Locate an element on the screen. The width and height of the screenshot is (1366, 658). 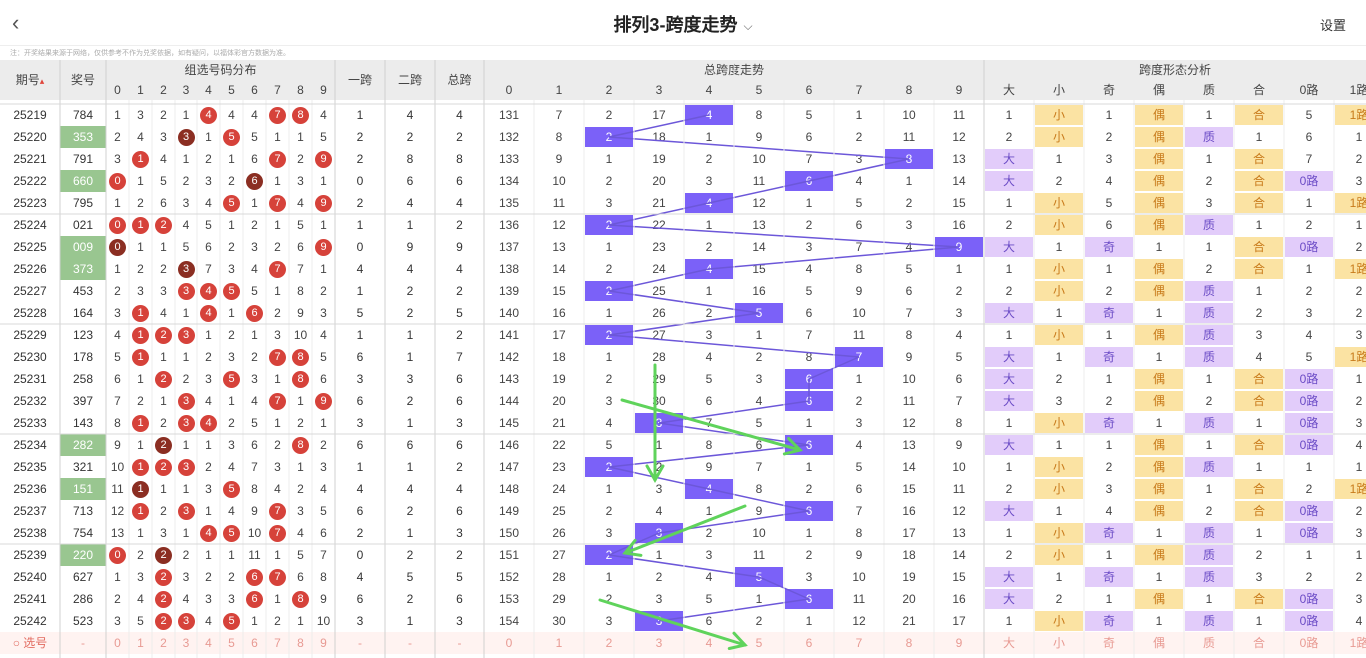
pick-digit-button: 8 is located at coordinates (300, 643).